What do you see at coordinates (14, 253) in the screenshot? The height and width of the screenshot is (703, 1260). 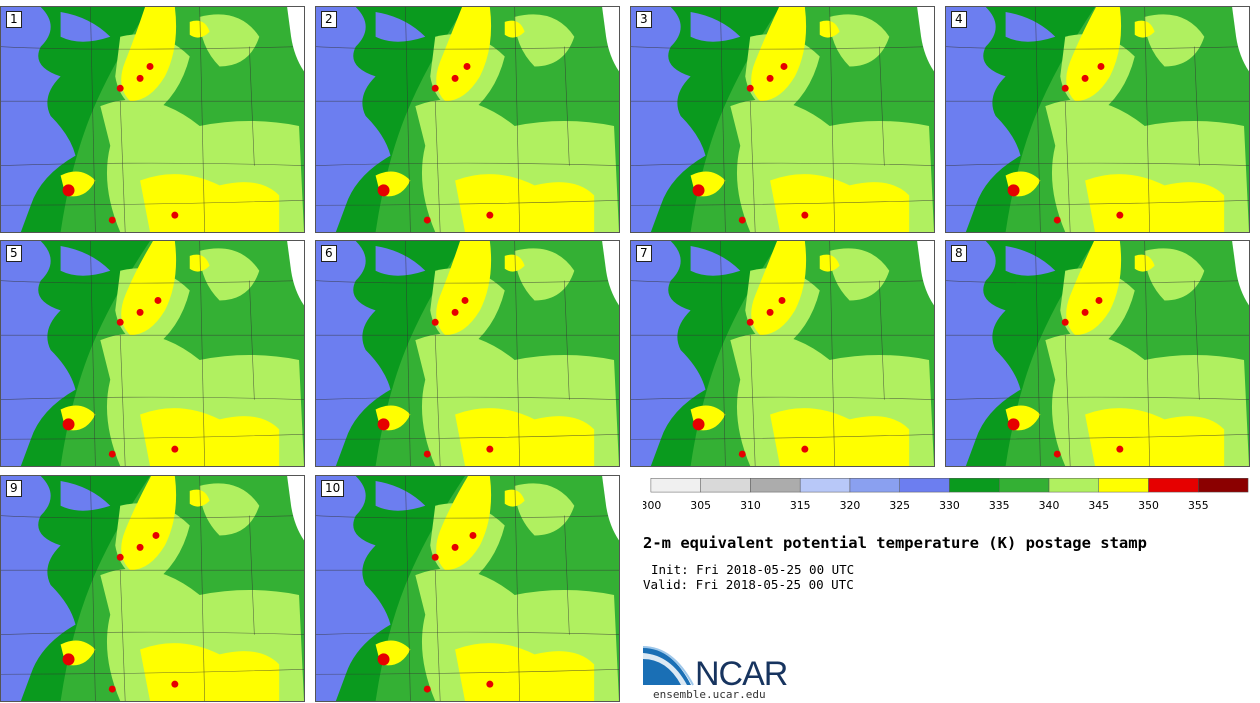 I see `panel-label: 5` at bounding box center [14, 253].